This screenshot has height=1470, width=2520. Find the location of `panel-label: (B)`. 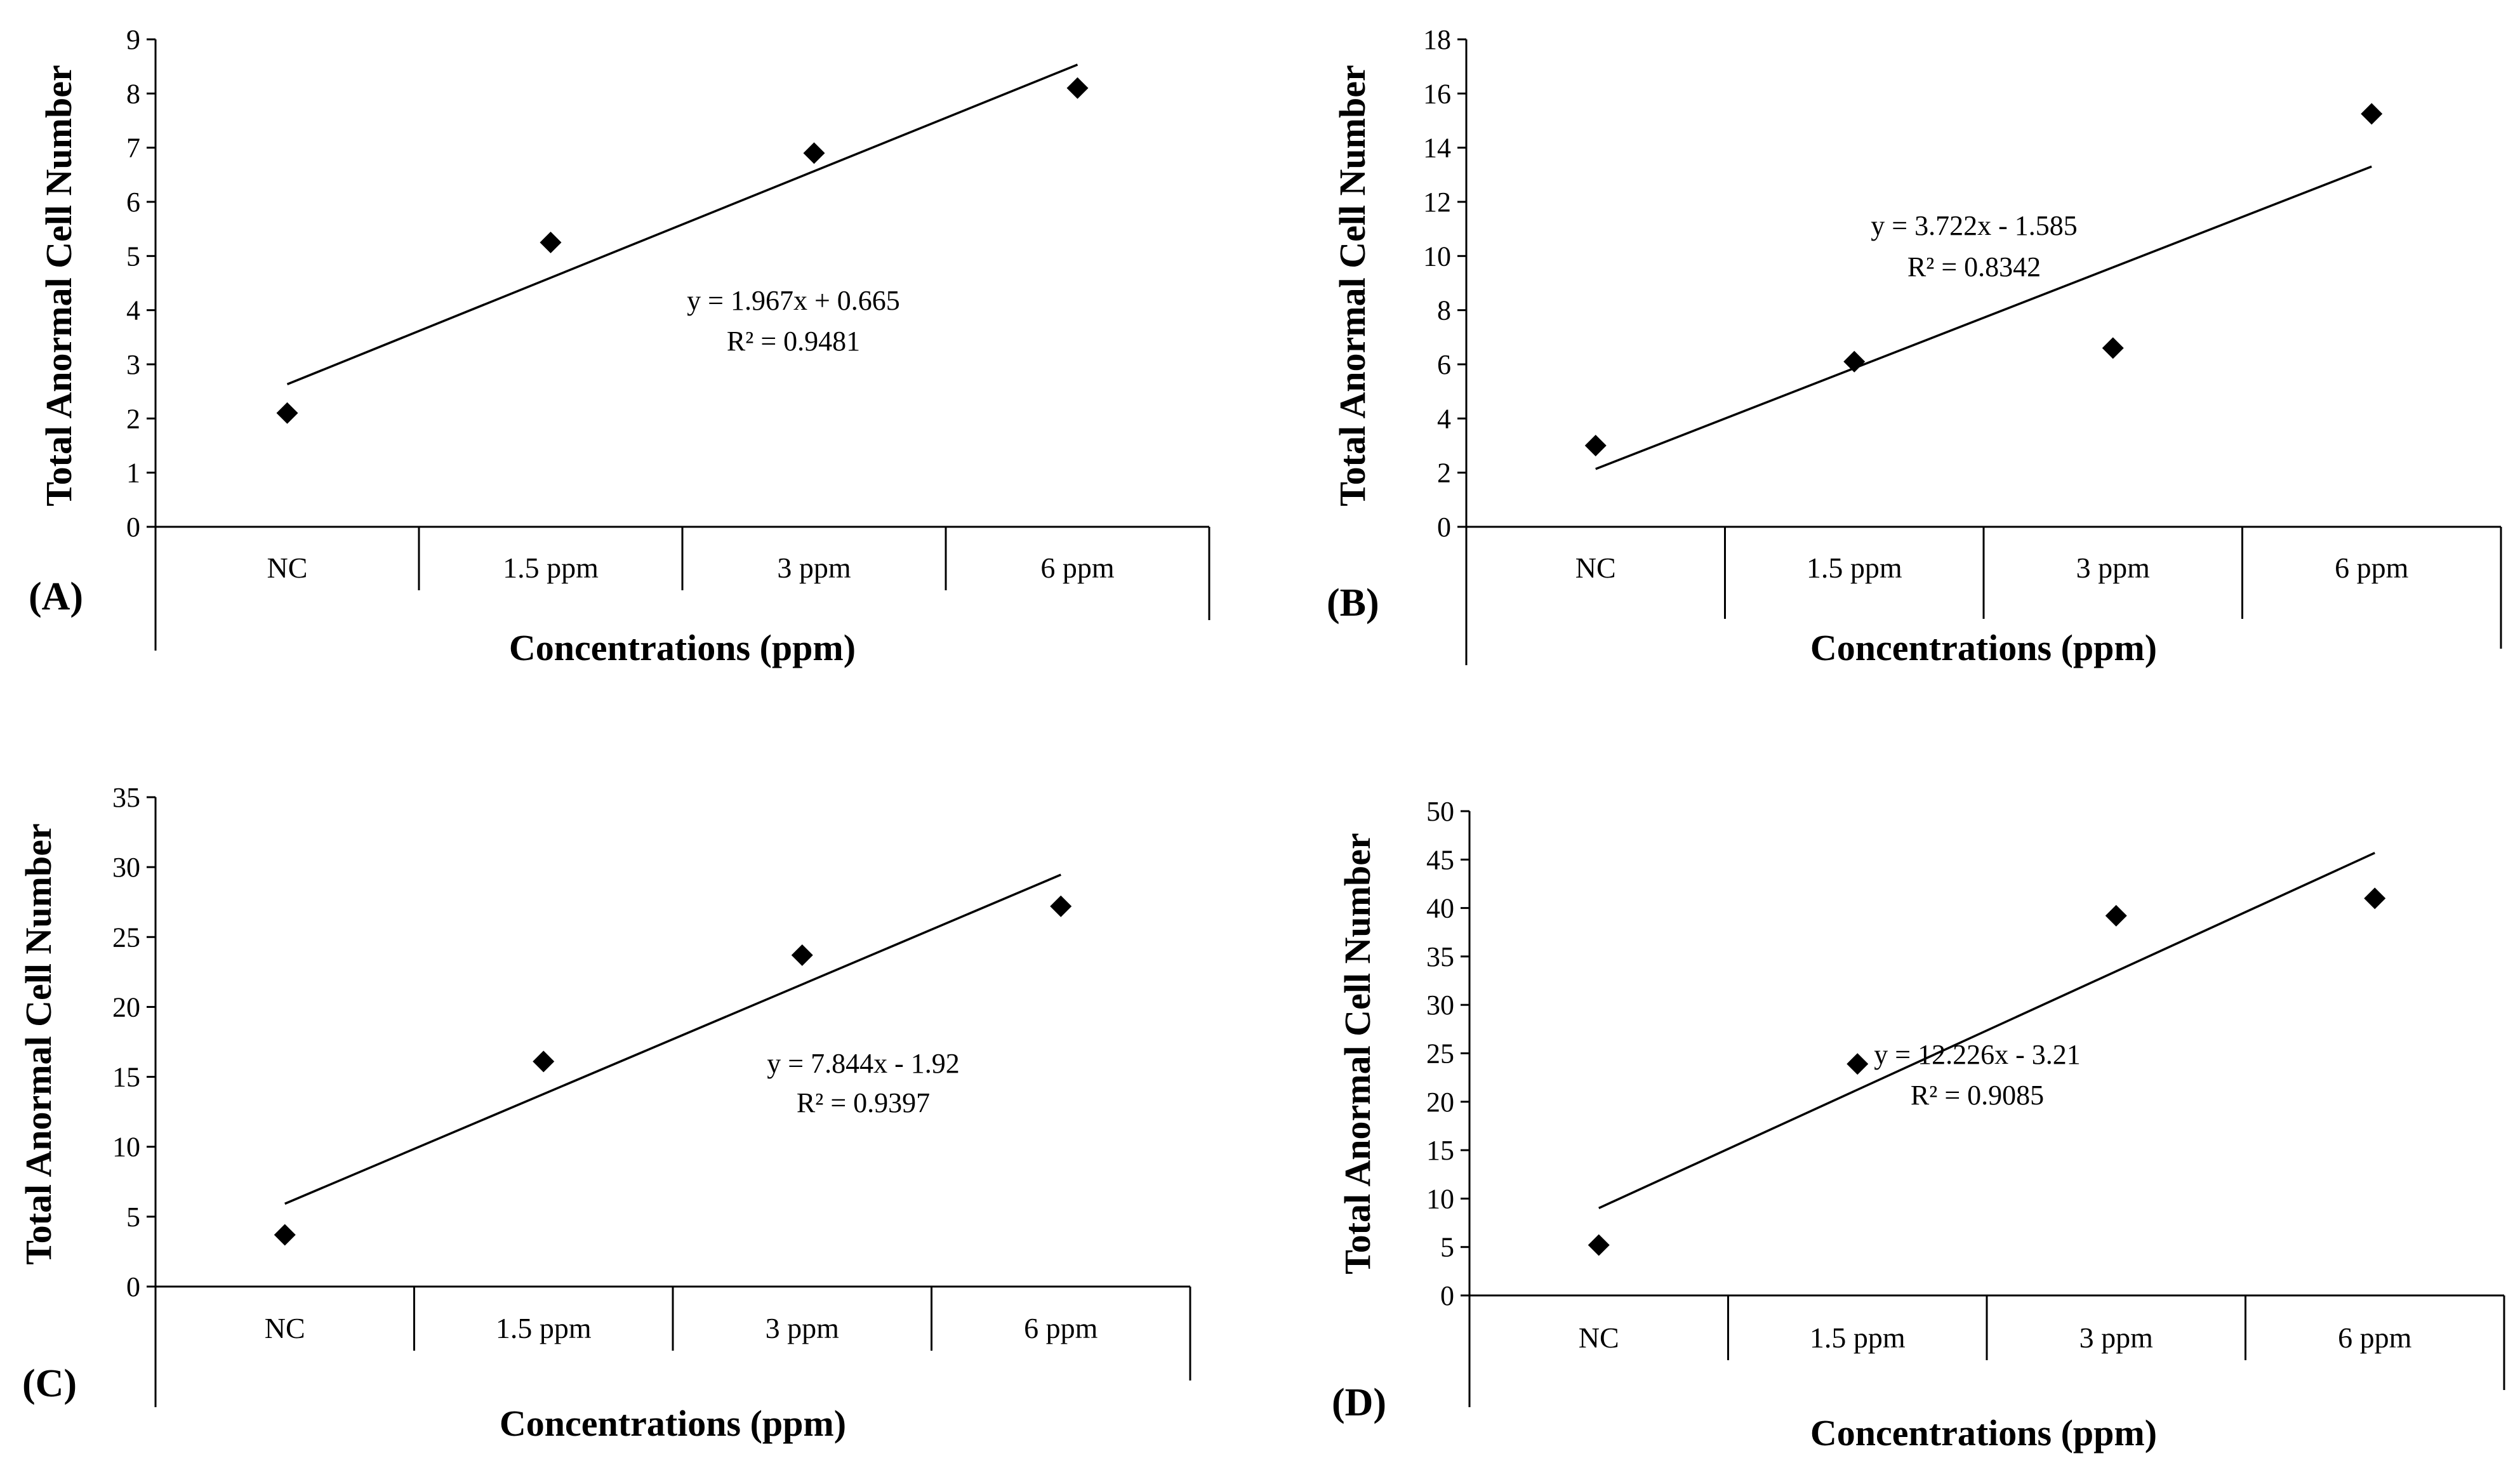

panel-label: (B) is located at coordinates (1353, 603).